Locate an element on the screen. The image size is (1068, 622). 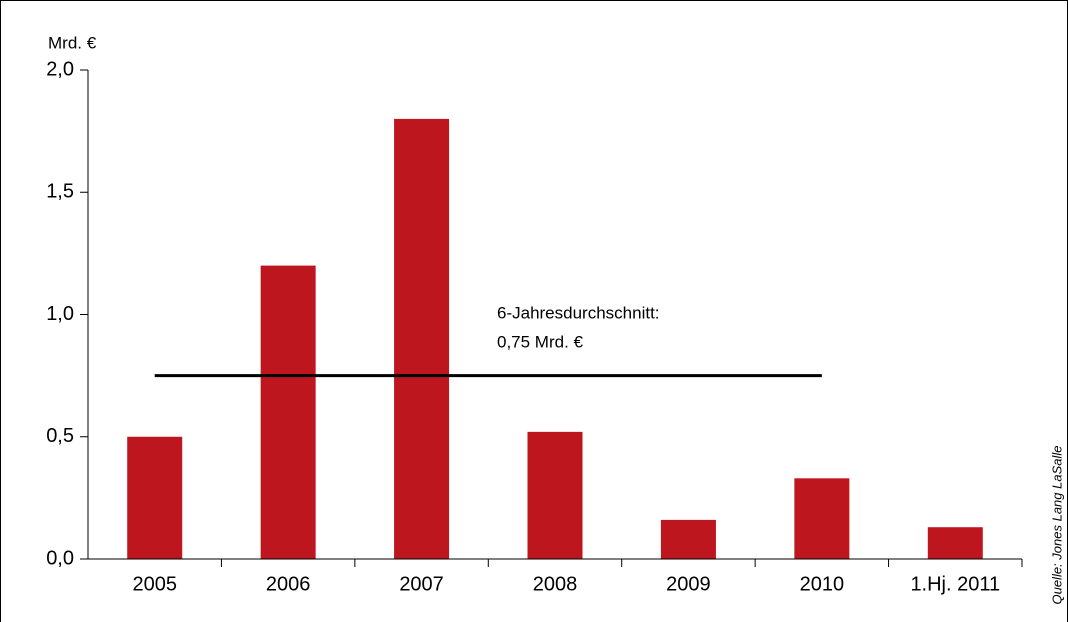
x-tick-label: 2010 is located at coordinates (822, 584).